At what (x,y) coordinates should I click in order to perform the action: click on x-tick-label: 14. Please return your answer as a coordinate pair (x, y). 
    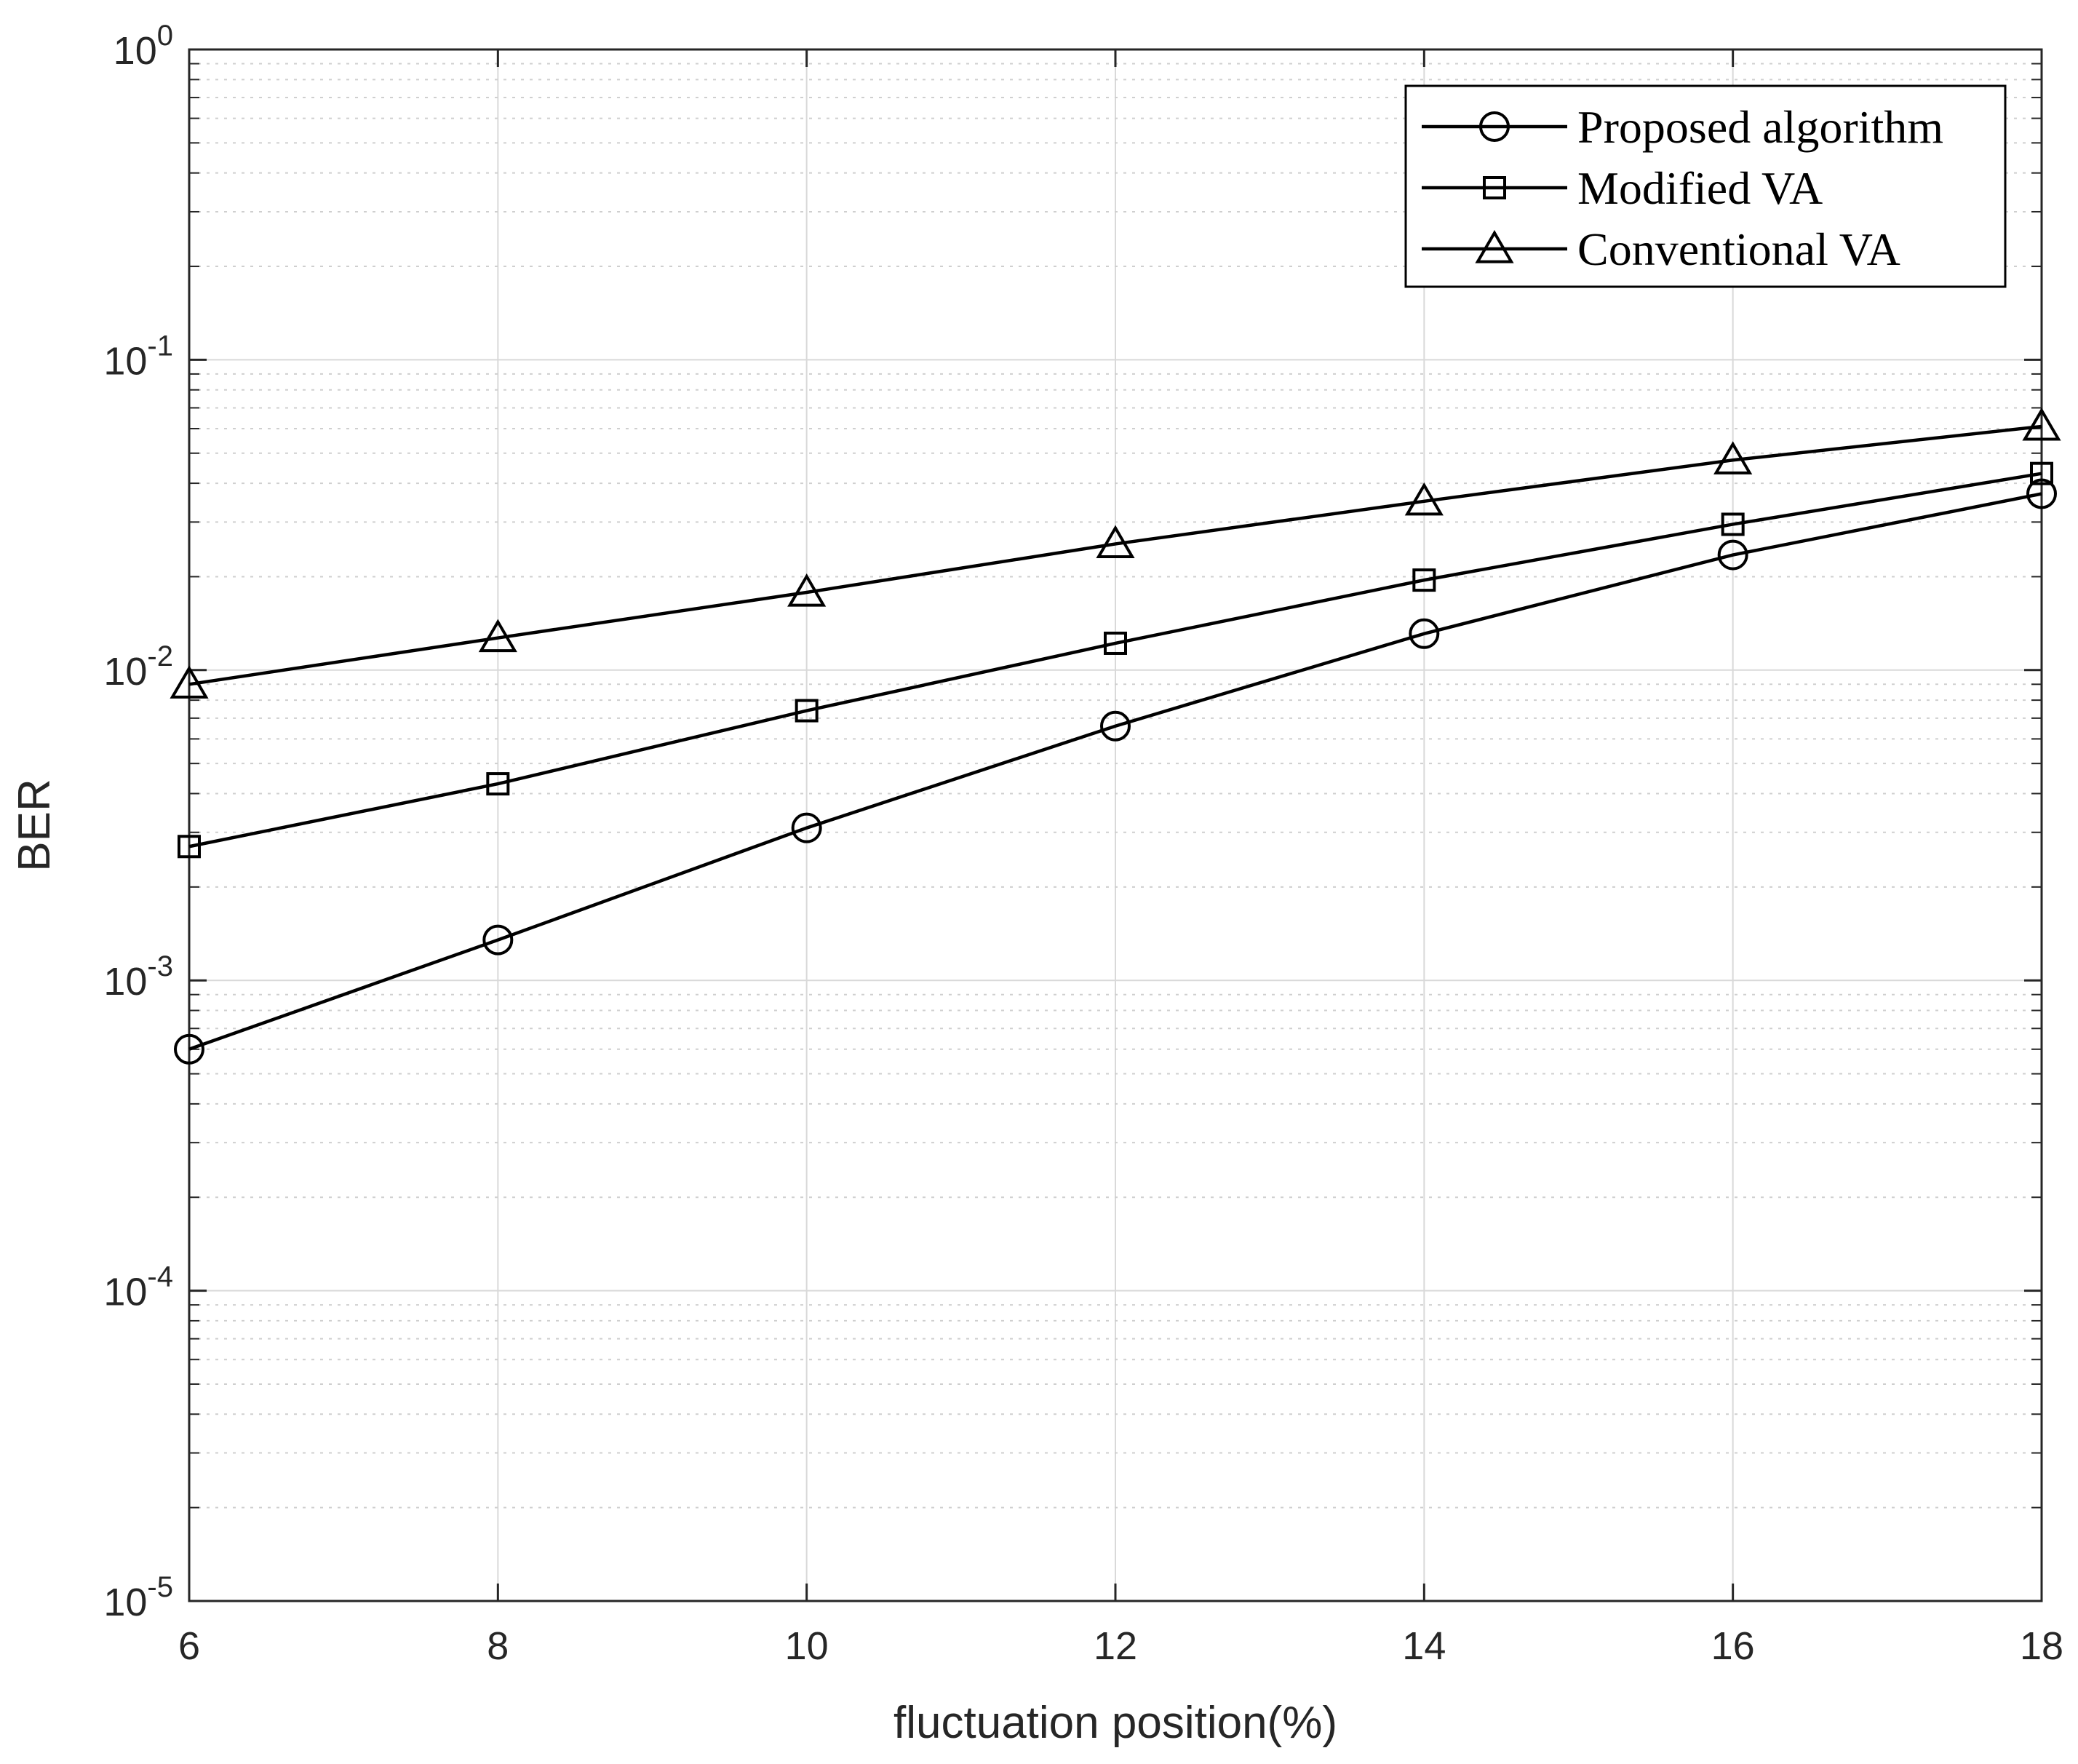
    Looking at the image, I should click on (1424, 1646).